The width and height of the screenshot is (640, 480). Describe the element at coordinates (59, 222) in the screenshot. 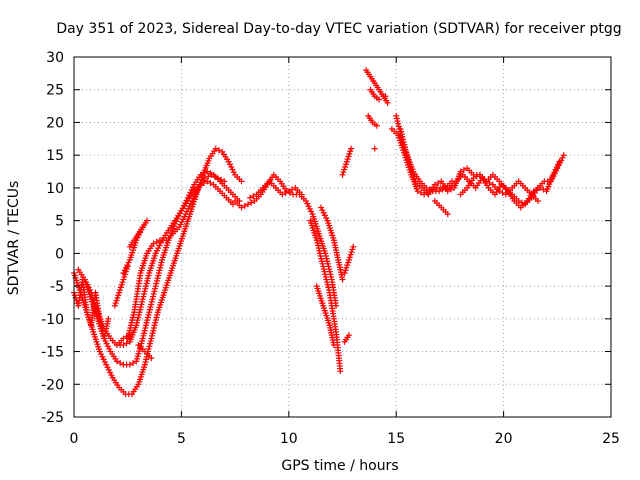

I see `y-tick-label: 5` at that location.